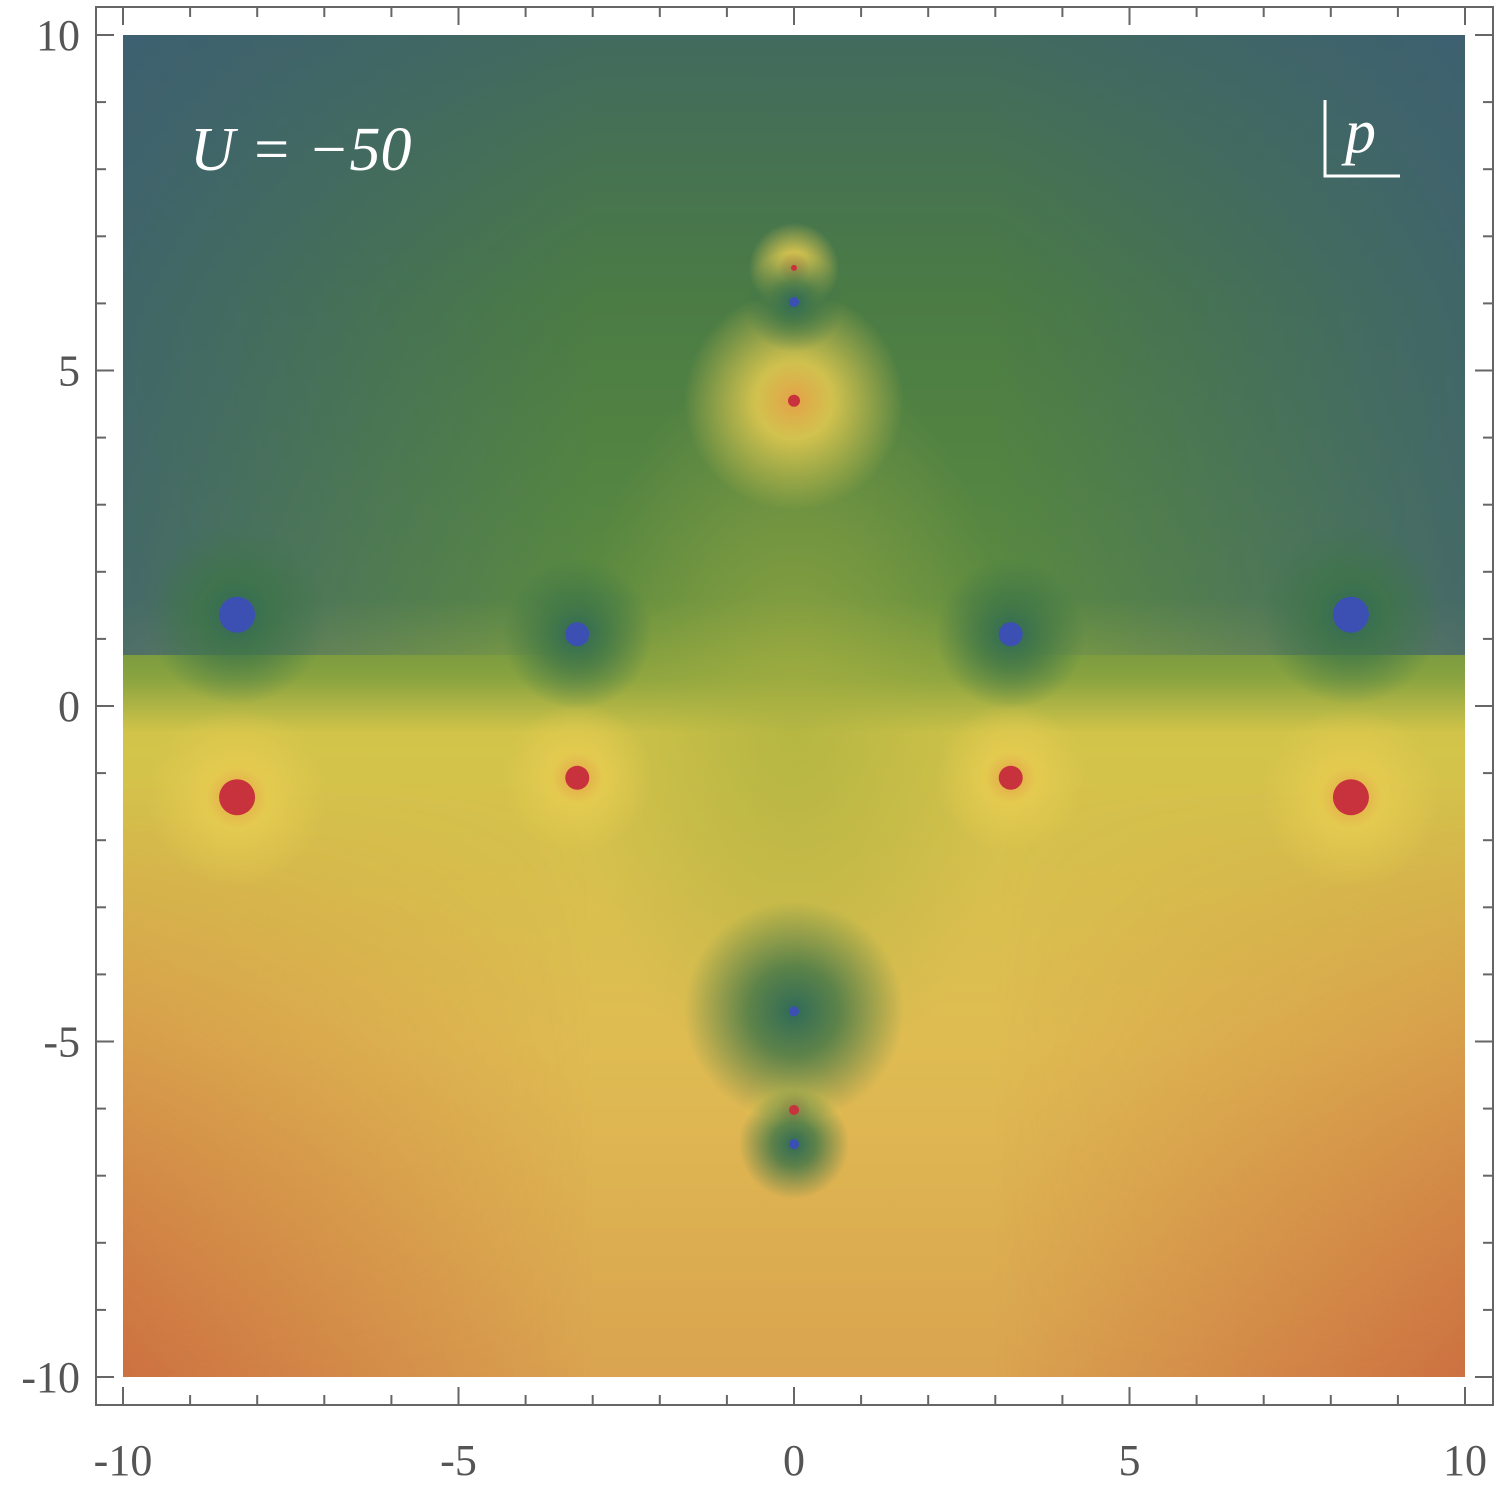 This screenshot has width=1500, height=1492. Describe the element at coordinates (58, 35) in the screenshot. I see `y-tick-label: 10` at that location.